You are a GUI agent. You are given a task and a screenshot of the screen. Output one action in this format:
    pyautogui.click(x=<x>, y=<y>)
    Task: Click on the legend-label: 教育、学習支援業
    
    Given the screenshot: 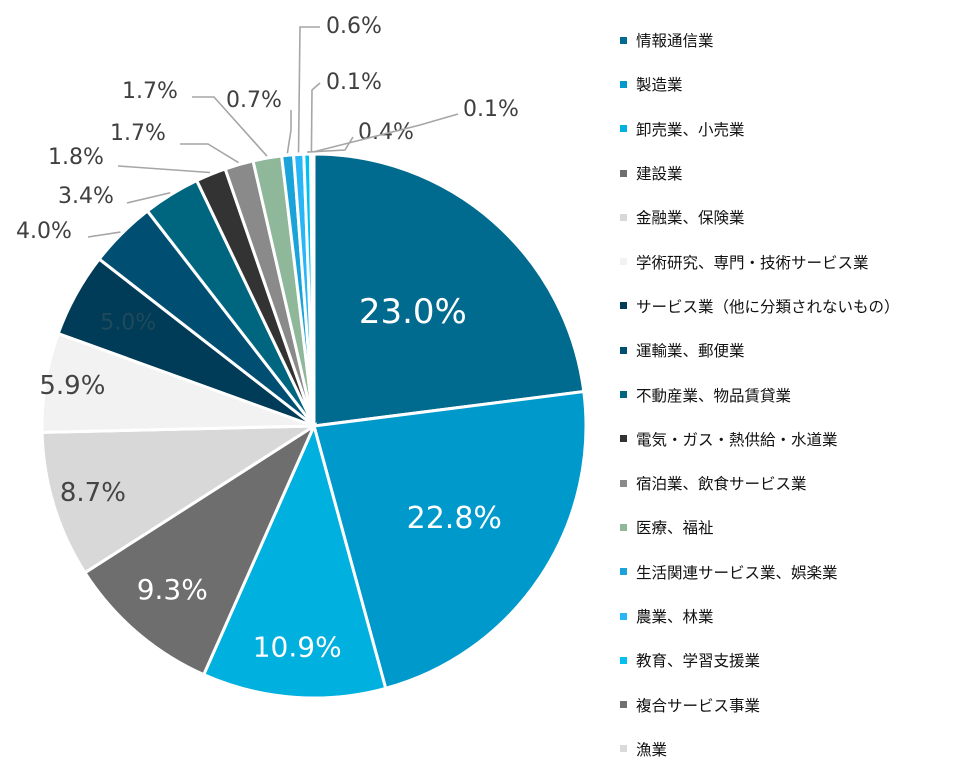 What is the action you would take?
    pyautogui.click(x=698, y=661)
    